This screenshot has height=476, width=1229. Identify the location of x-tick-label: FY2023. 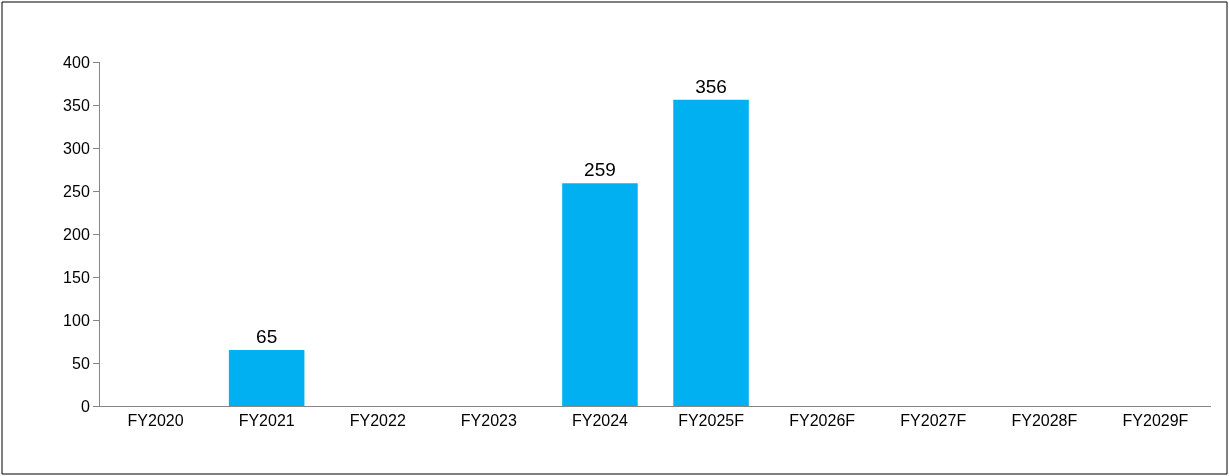
(488, 421).